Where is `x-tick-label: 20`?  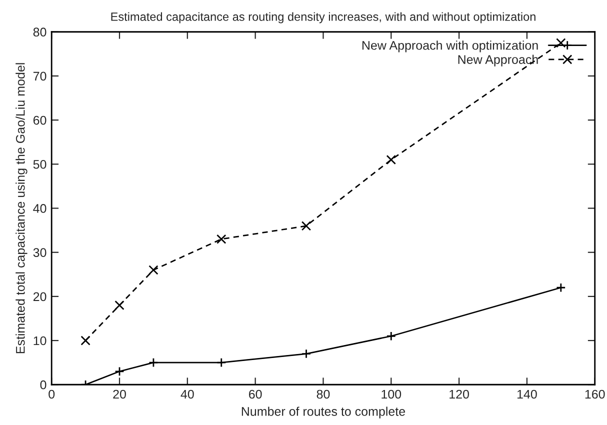 x-tick-label: 20 is located at coordinates (119, 394).